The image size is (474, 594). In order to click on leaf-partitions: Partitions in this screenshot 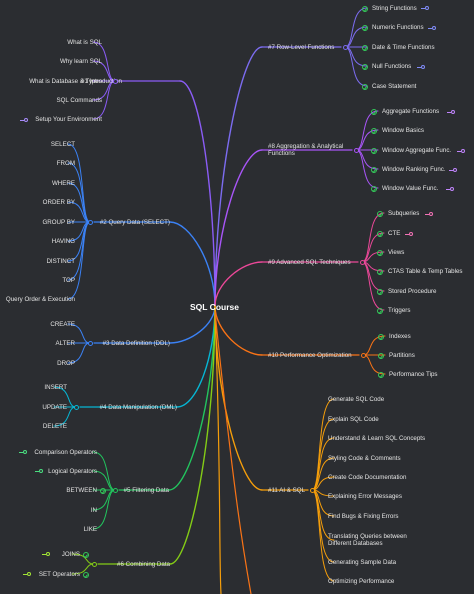, I will do `click(402, 355)`.